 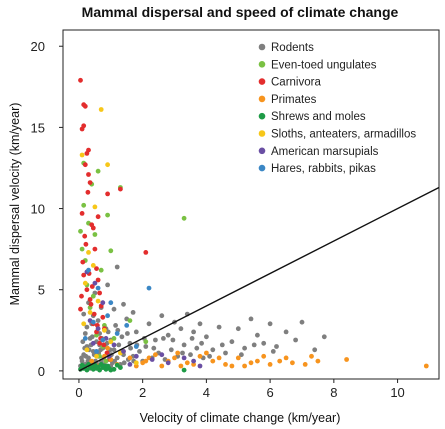 What do you see at coordinates (292, 48) in the screenshot?
I see `legend-entry: Rodents` at bounding box center [292, 48].